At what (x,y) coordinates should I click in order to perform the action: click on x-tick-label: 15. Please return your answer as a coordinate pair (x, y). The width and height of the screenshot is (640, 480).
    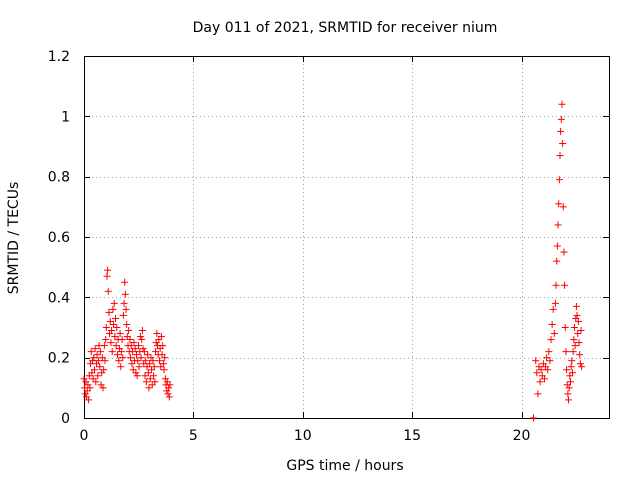
    Looking at the image, I should click on (412, 436).